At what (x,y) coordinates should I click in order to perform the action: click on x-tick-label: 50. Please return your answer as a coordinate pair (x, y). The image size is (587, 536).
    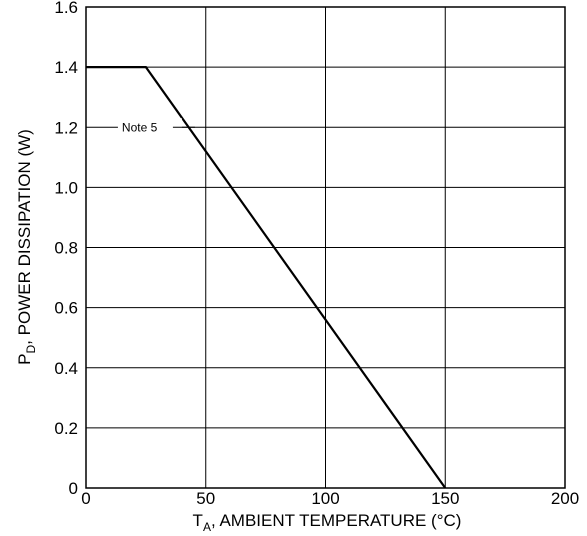
    Looking at the image, I should click on (205, 498).